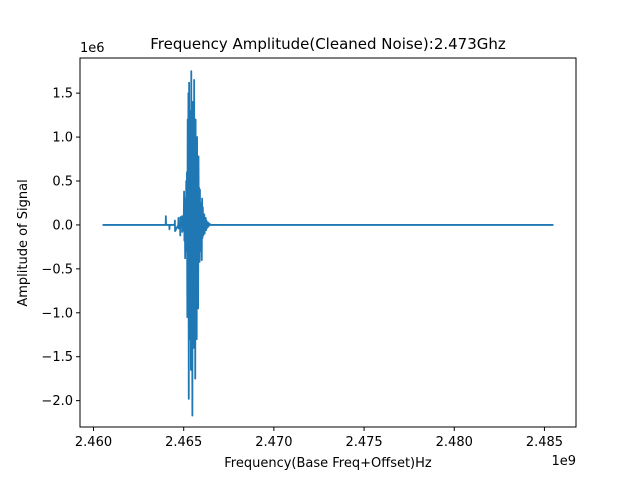 The width and height of the screenshot is (640, 480). Describe the element at coordinates (23, 242) in the screenshot. I see `y-axis-label: Amplitude of Signal` at that location.